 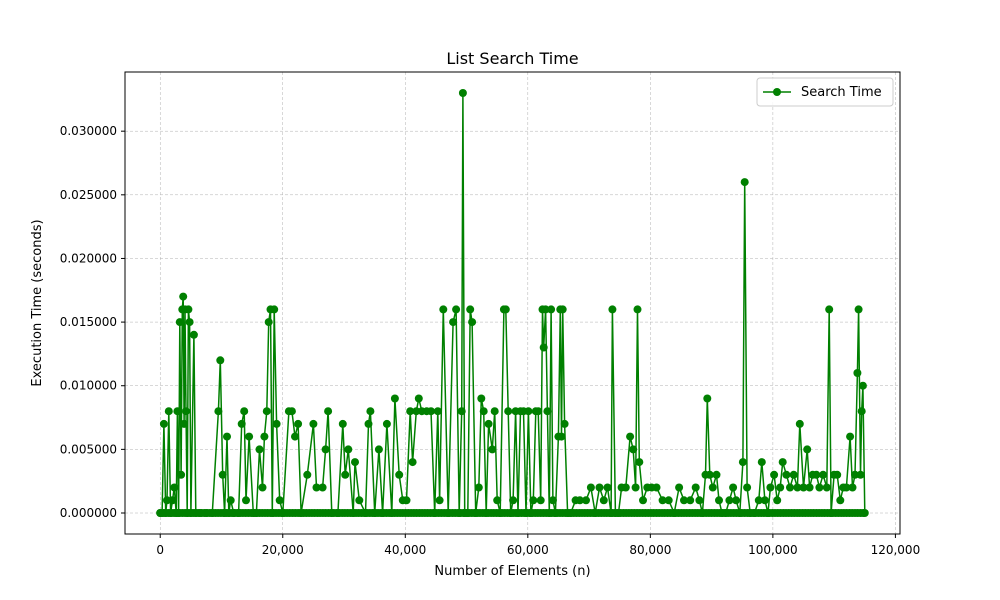 I want to click on y-tick-label: 0.020000, so click(x=88, y=258).